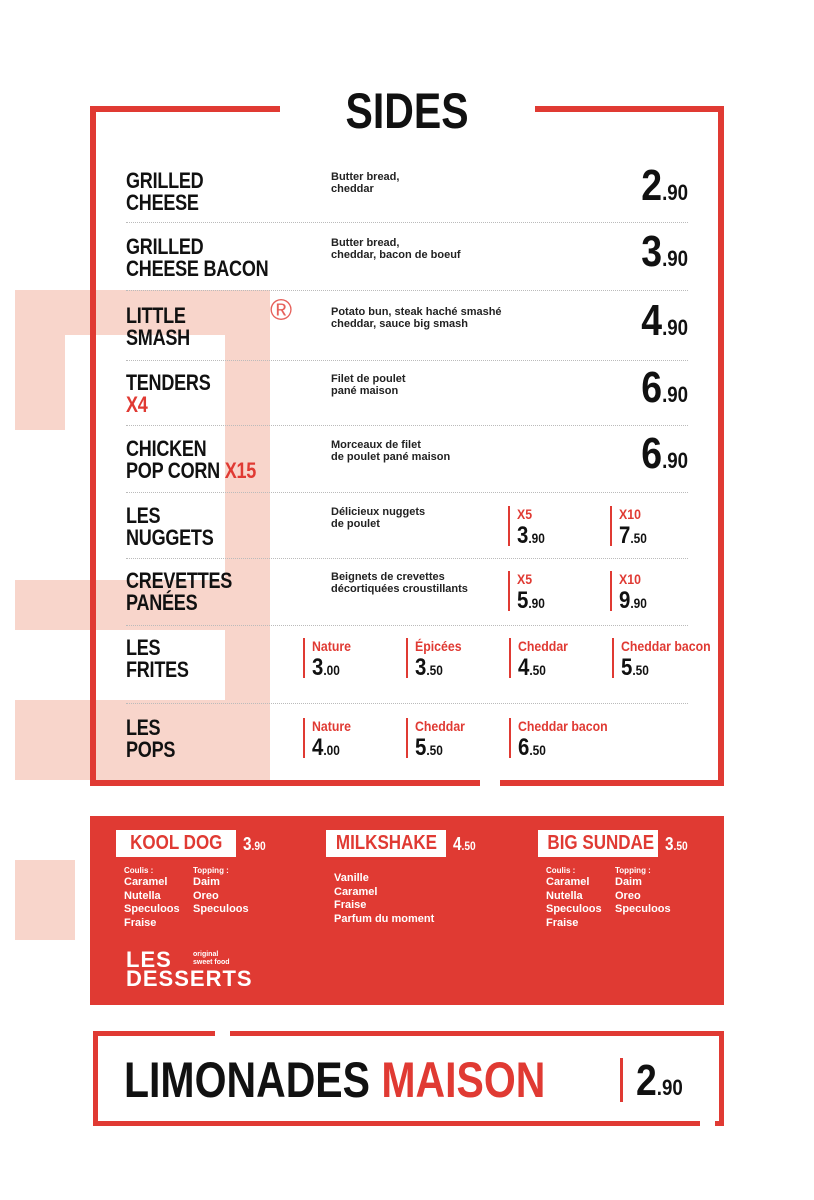  What do you see at coordinates (352, 189) in the screenshot?
I see `description-line: cheddar` at bounding box center [352, 189].